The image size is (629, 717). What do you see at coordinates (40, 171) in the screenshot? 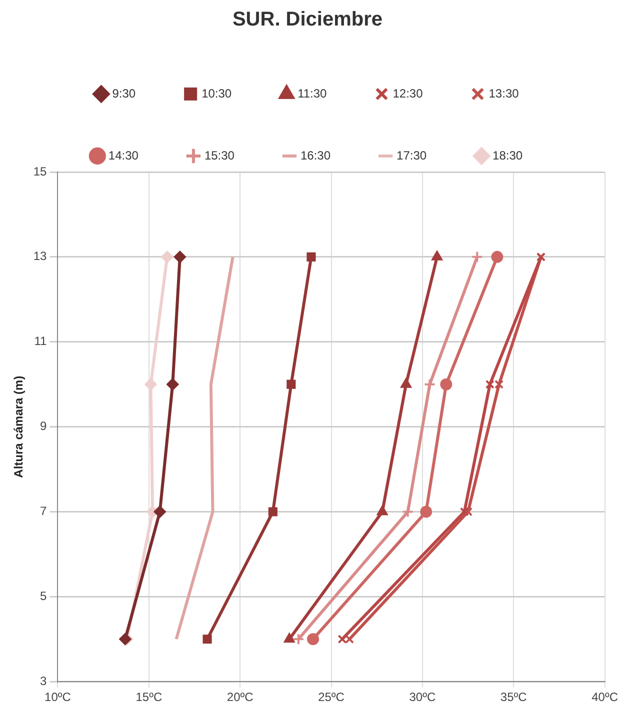
I see `y-tick-label: 15` at bounding box center [40, 171].